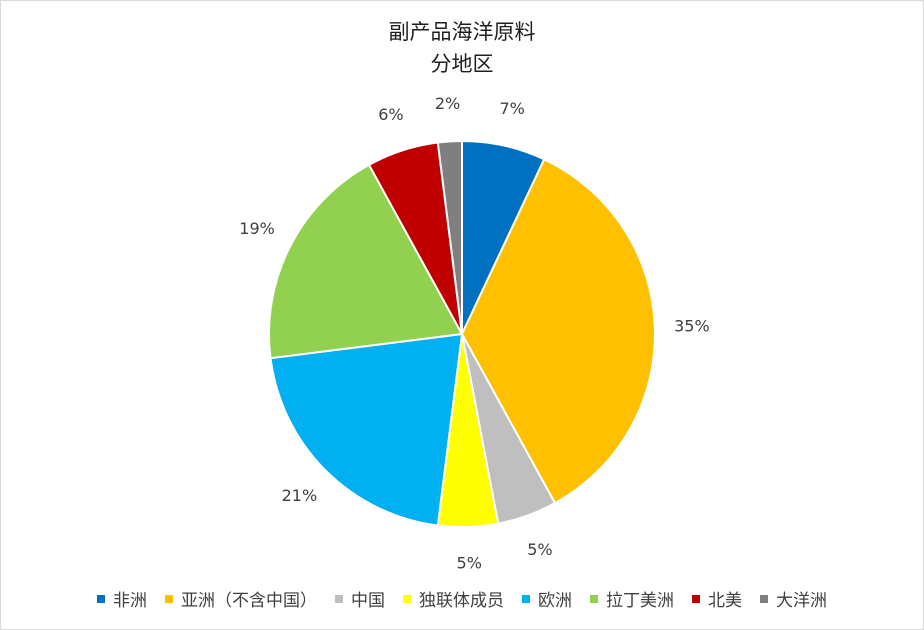  I want to click on legend-label-4: 欧洲, so click(555, 601).